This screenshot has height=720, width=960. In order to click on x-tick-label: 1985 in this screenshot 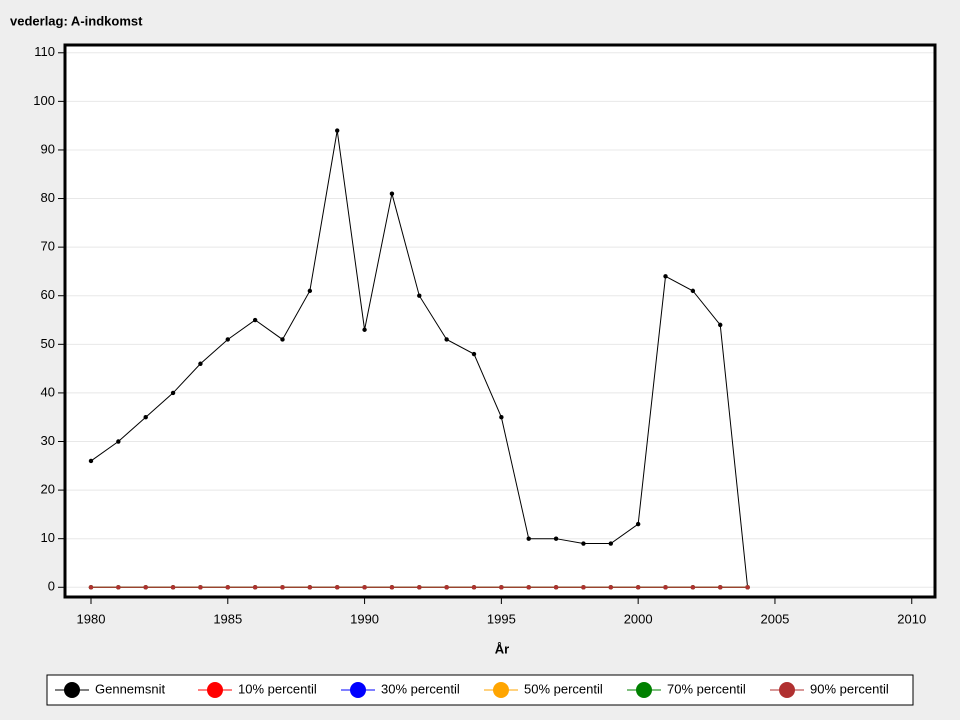, I will do `click(227, 618)`.